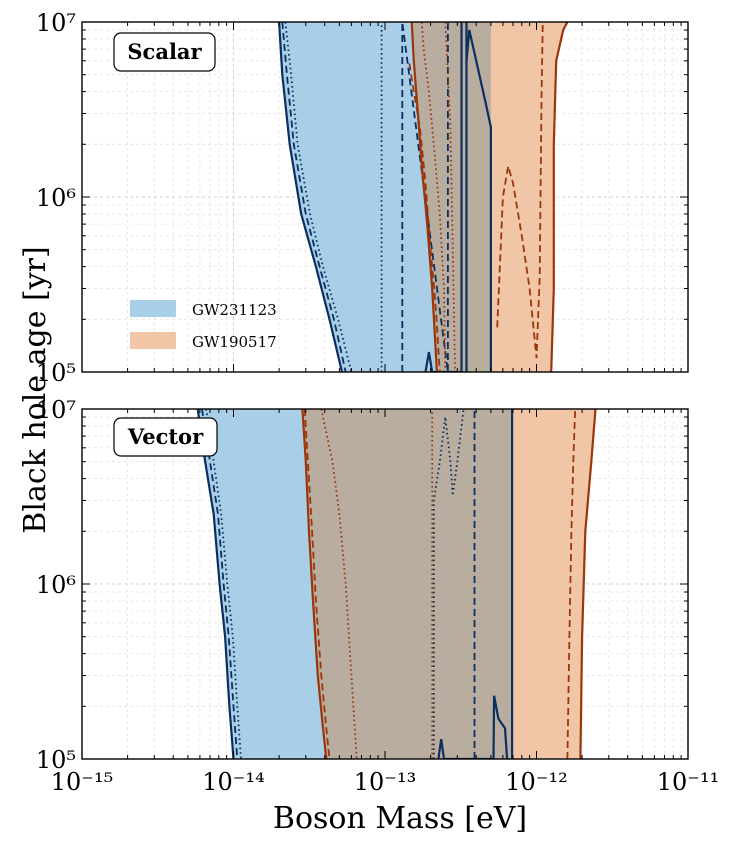 The width and height of the screenshot is (730, 844). What do you see at coordinates (478, 200) in the screenshot?
I see `gw231123-spike` at bounding box center [478, 200].